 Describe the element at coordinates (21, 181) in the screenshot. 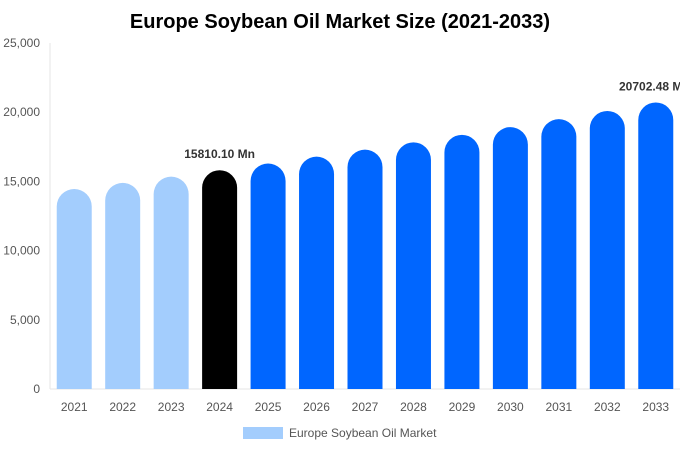

I see `y-tick-label: 15,000` at that location.